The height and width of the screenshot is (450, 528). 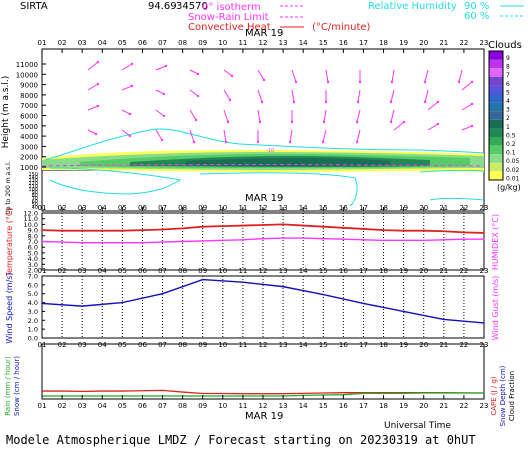 What do you see at coordinates (162, 6) in the screenshot?
I see `altitude-value: 94.69` at bounding box center [162, 6].